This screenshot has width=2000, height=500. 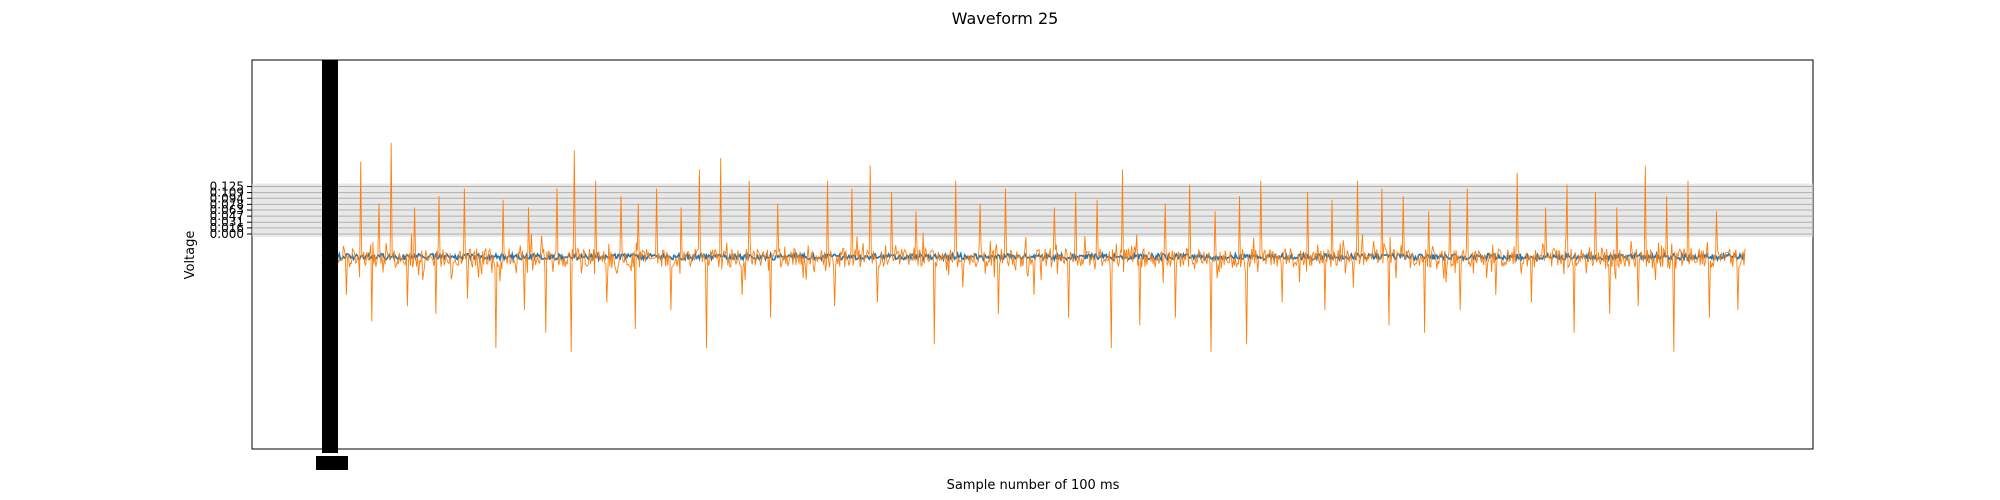 I want to click on y-axis-label: Voltage, so click(x=190, y=255).